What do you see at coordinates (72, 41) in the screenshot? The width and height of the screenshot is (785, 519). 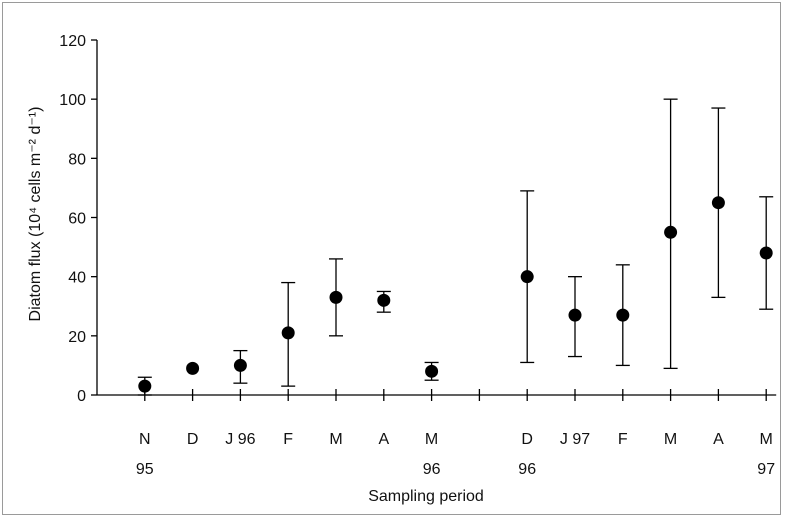 I see `y-tick-label: 120` at bounding box center [72, 41].